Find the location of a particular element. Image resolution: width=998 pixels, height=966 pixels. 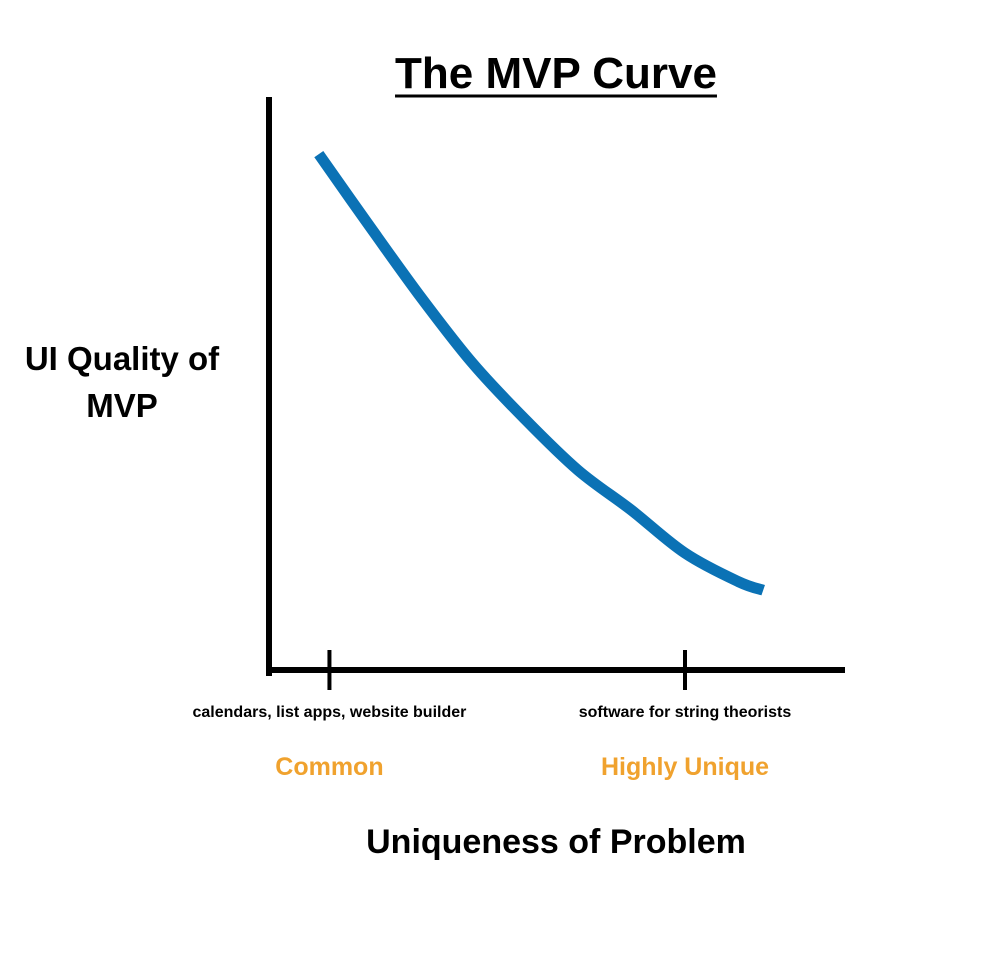

x-tick-description-0: calendars, list apps, website builder is located at coordinates (330, 712).